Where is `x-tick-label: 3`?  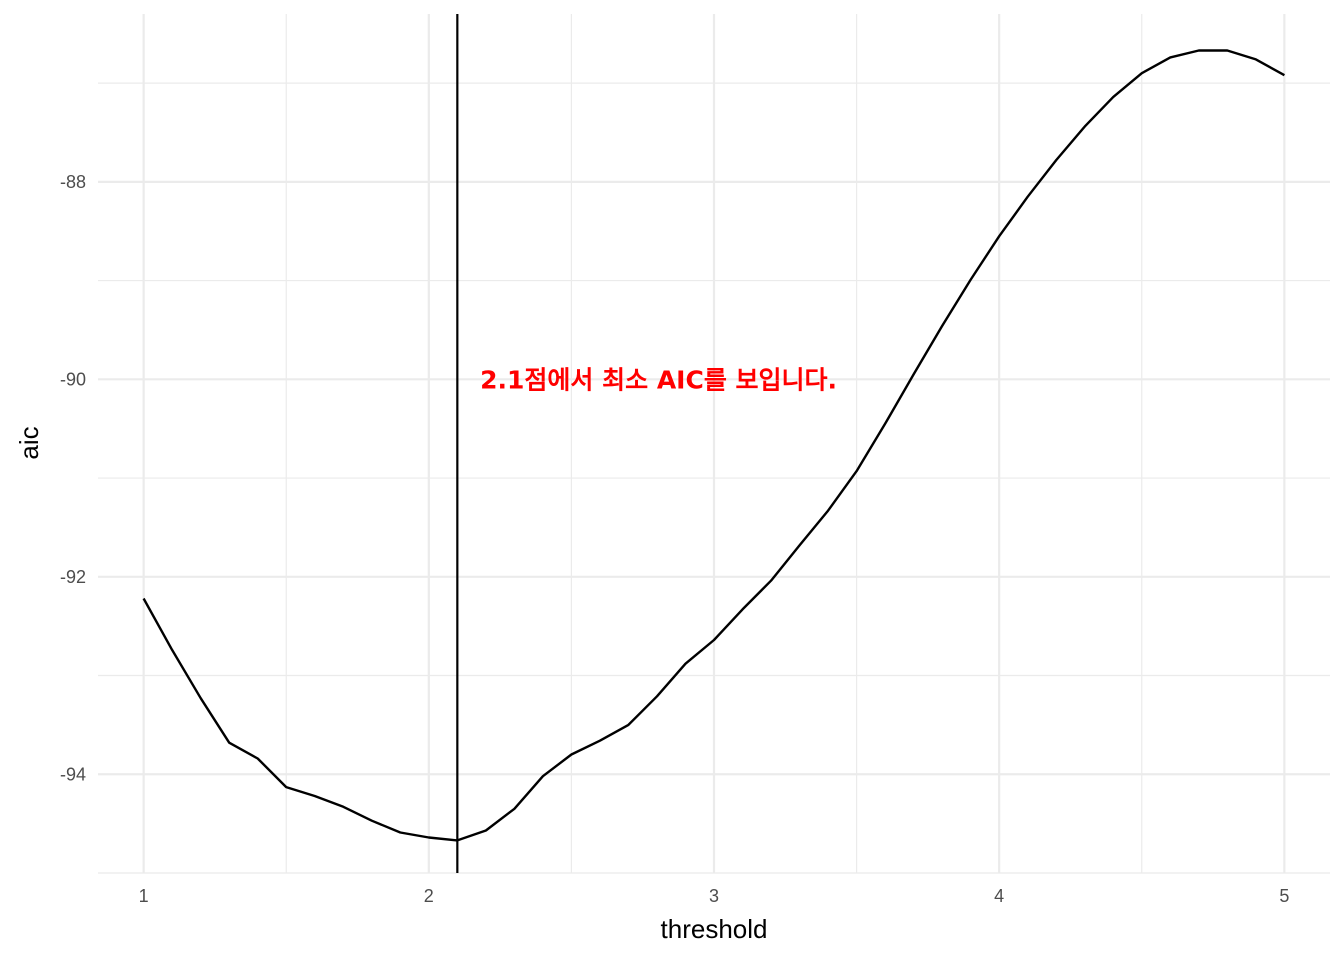 x-tick-label: 3 is located at coordinates (714, 896).